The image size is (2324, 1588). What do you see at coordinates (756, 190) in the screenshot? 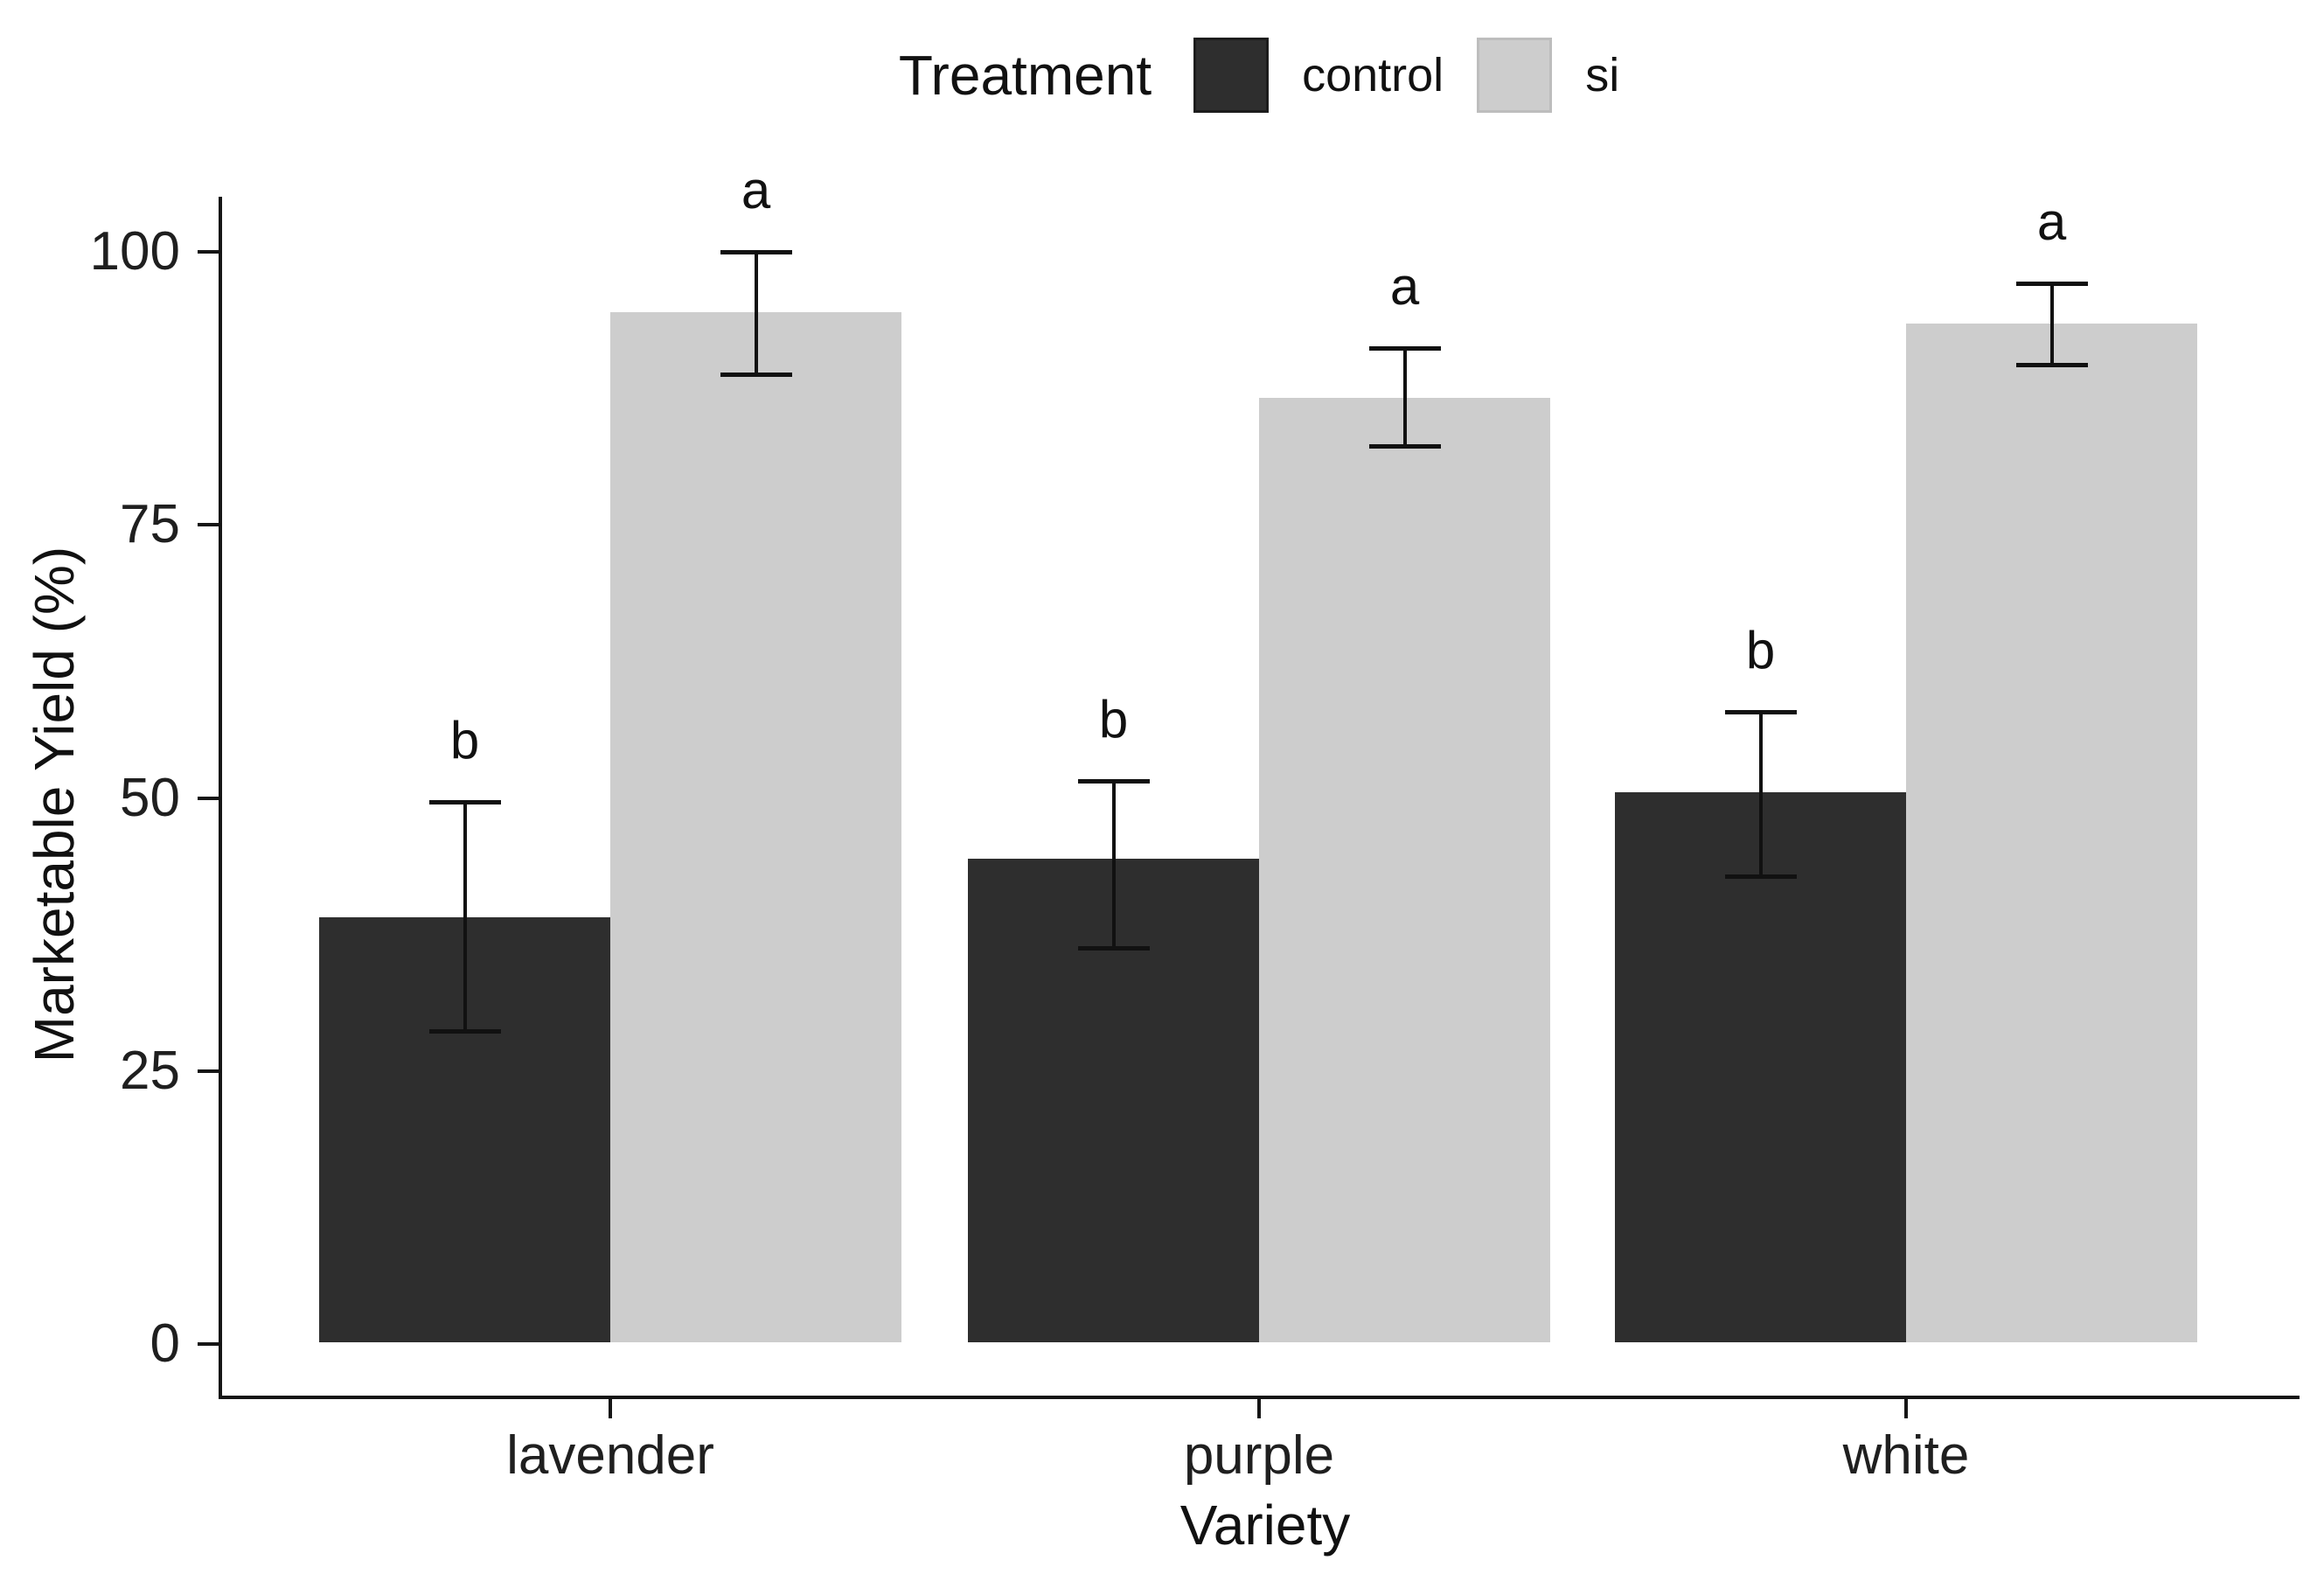
I see `sig-letter-si-lavender: a` at bounding box center [756, 190].